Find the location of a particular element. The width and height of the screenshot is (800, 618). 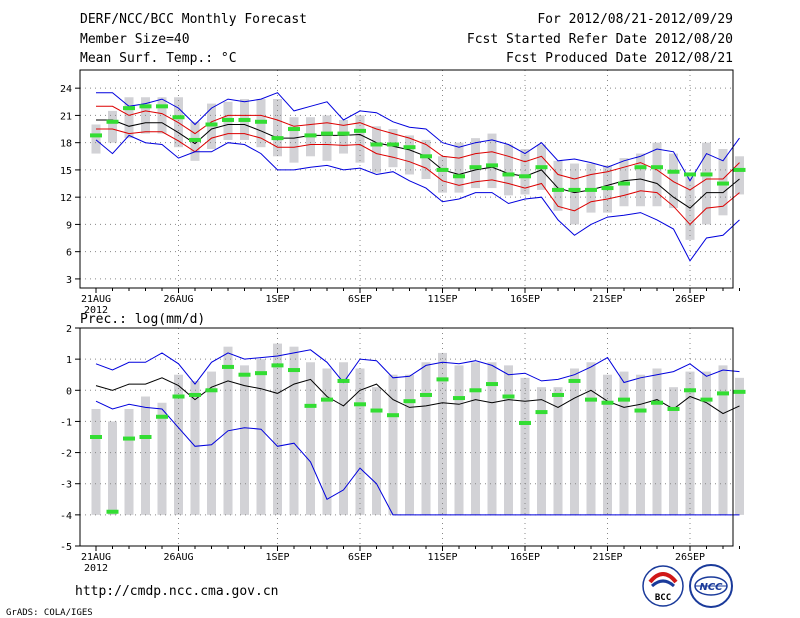

y-tick-label: 12 is located at coordinates (66, 198).